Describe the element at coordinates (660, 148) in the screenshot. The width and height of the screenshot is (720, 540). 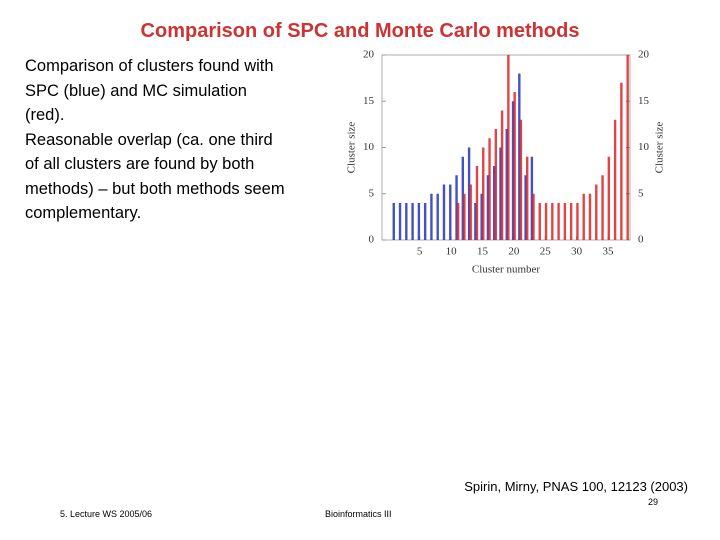
I see `y2-axis-label: Cluster size` at that location.